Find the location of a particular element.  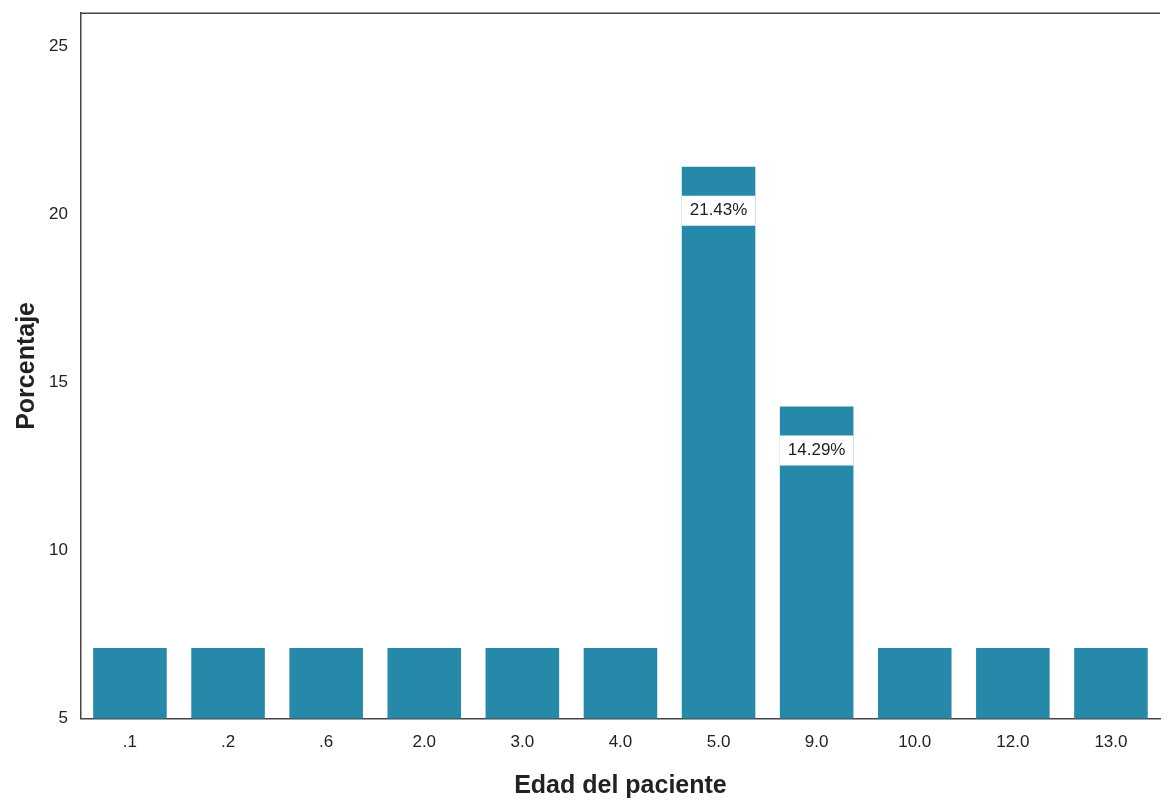

x-tick-label: 13.0 is located at coordinates (1111, 742).